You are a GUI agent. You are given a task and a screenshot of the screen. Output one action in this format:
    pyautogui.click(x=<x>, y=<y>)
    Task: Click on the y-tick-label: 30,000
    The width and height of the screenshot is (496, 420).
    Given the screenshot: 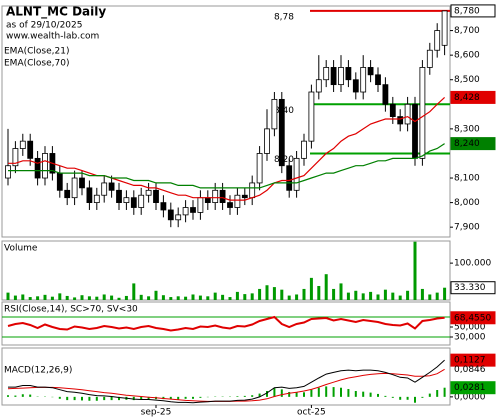 What is the action you would take?
    pyautogui.click(x=470, y=338)
    